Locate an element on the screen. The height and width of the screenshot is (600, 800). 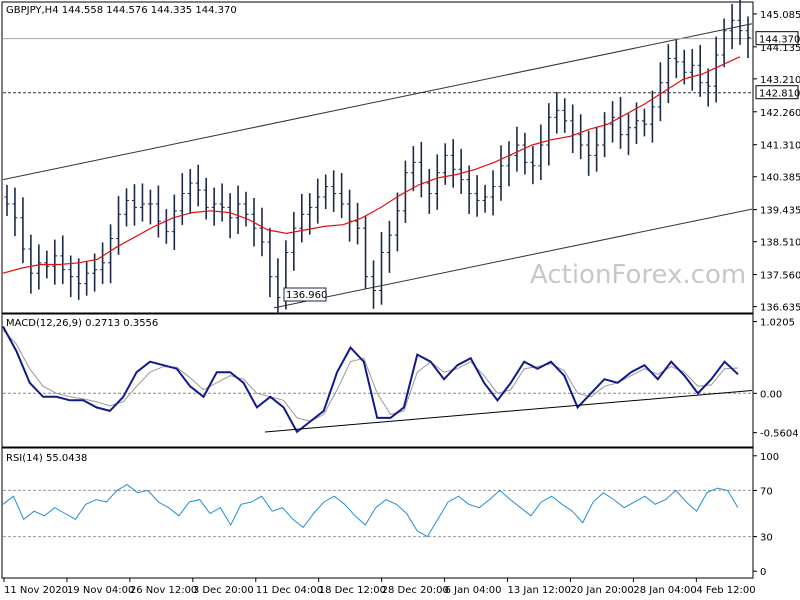
price-ytick-label: 140.385 is located at coordinates (780, 178).